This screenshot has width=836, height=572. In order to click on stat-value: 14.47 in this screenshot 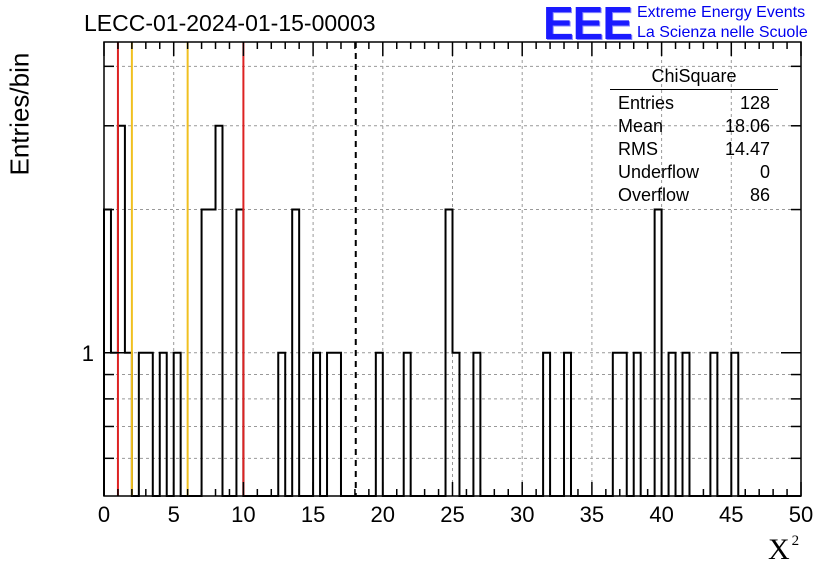, I will do `click(747, 149)`.